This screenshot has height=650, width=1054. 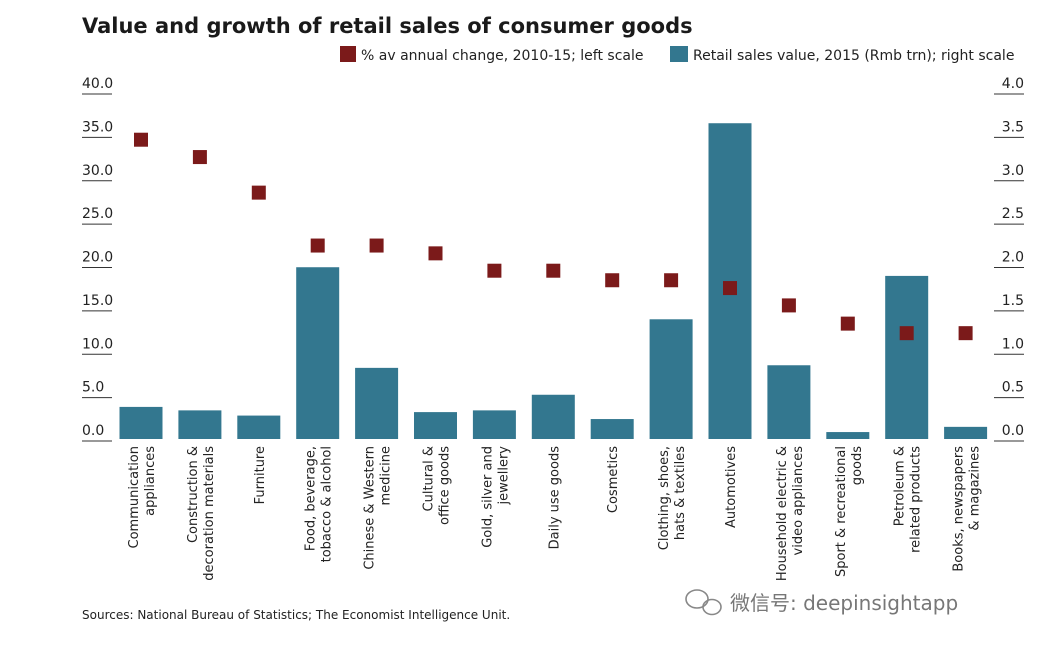 I want to click on category-label: Chinese & Westernmedicine, so click(x=378, y=508).